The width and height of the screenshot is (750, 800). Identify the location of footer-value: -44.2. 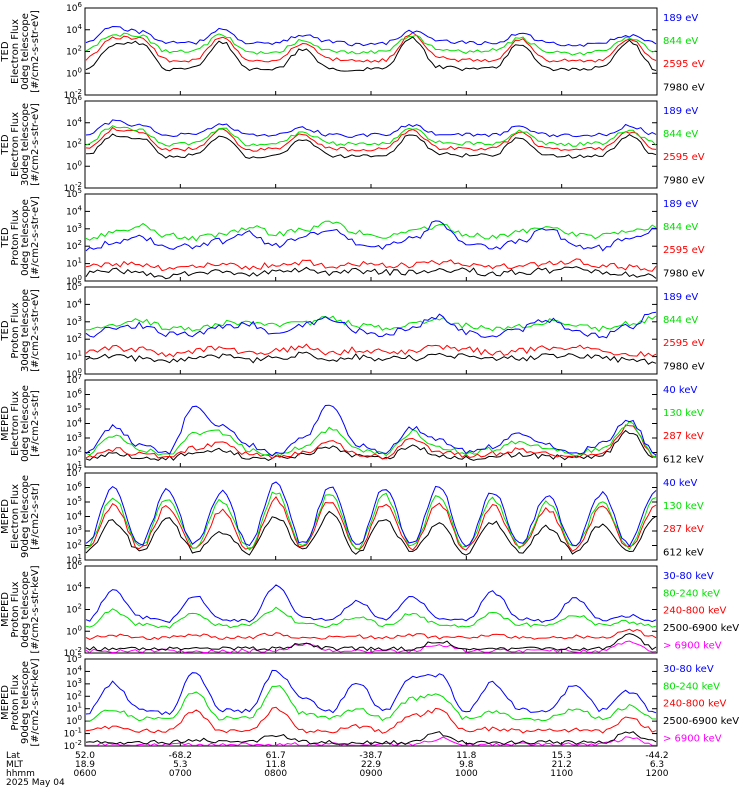
(656, 756).